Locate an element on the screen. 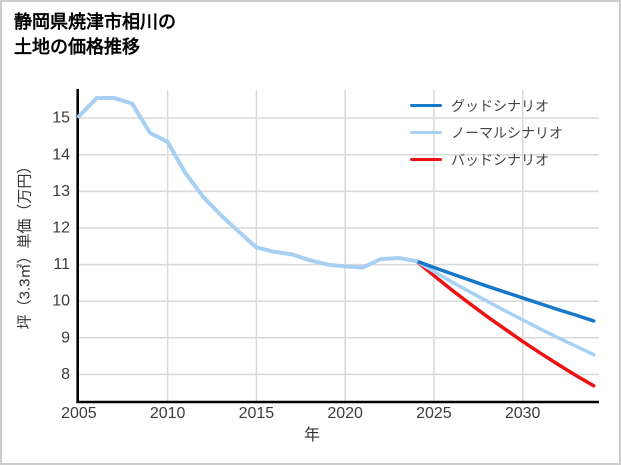 This screenshot has width=621, height=465. chart-title: 静岡県焼津市相川の 土地の価格推移 is located at coordinates (95, 35).